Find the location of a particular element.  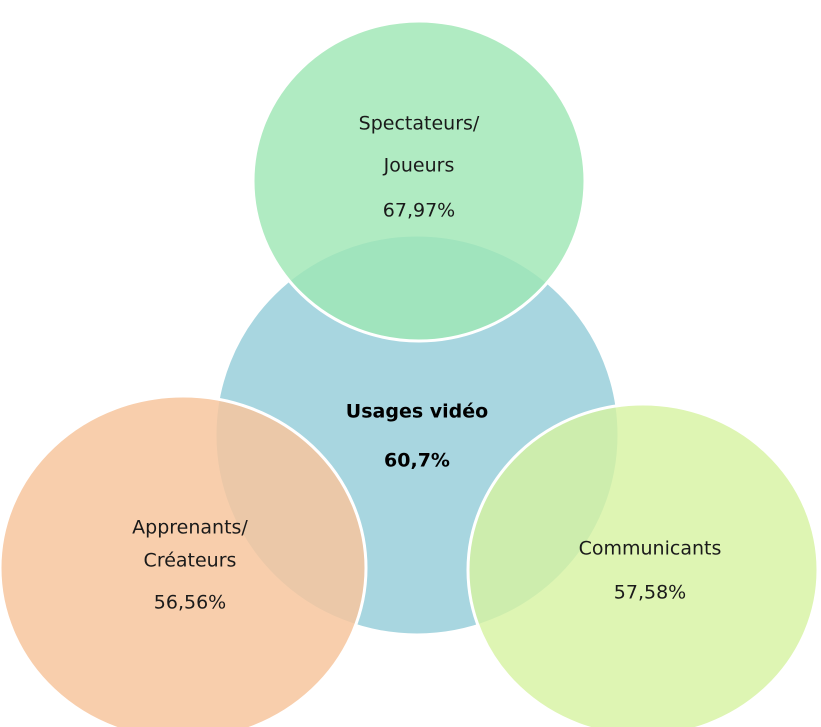

node-label: Créateurs is located at coordinates (190, 561).